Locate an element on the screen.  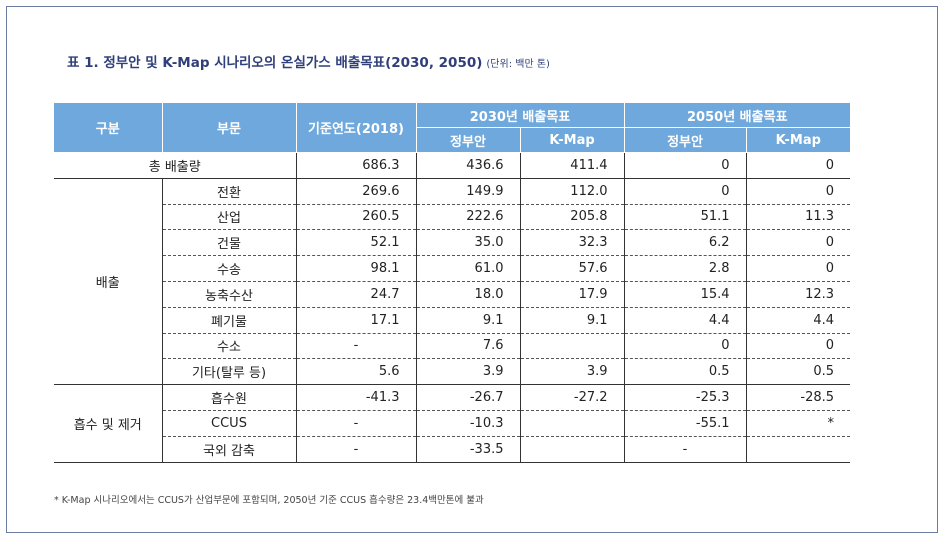
sector-cell: 국외 감축 is located at coordinates (228, 449).